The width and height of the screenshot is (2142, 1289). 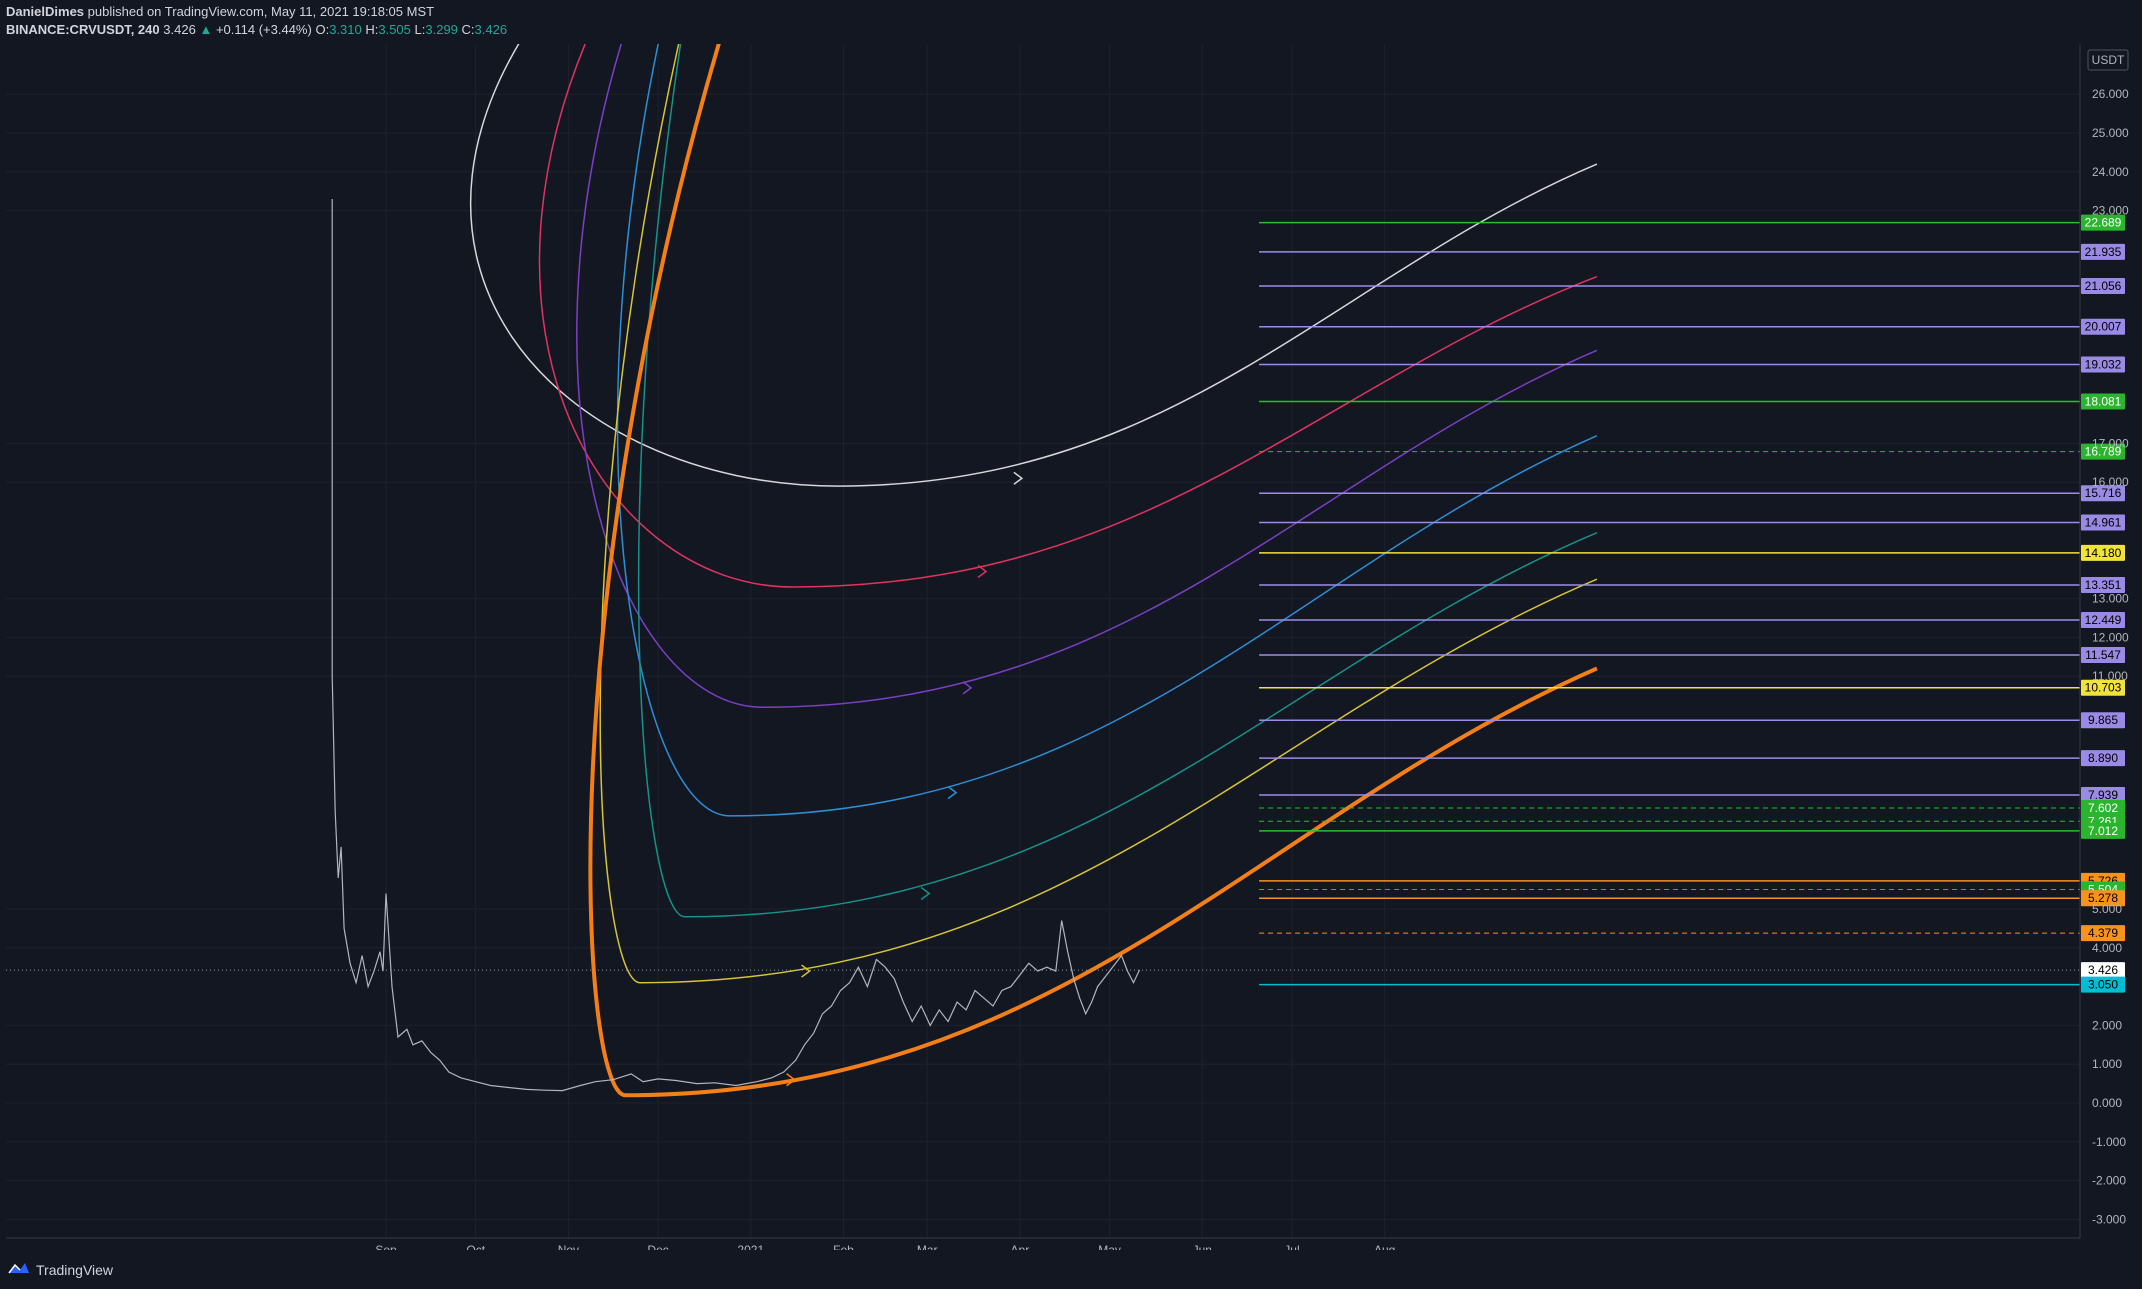 What do you see at coordinates (322, 29) in the screenshot?
I see `open-label: O:` at bounding box center [322, 29].